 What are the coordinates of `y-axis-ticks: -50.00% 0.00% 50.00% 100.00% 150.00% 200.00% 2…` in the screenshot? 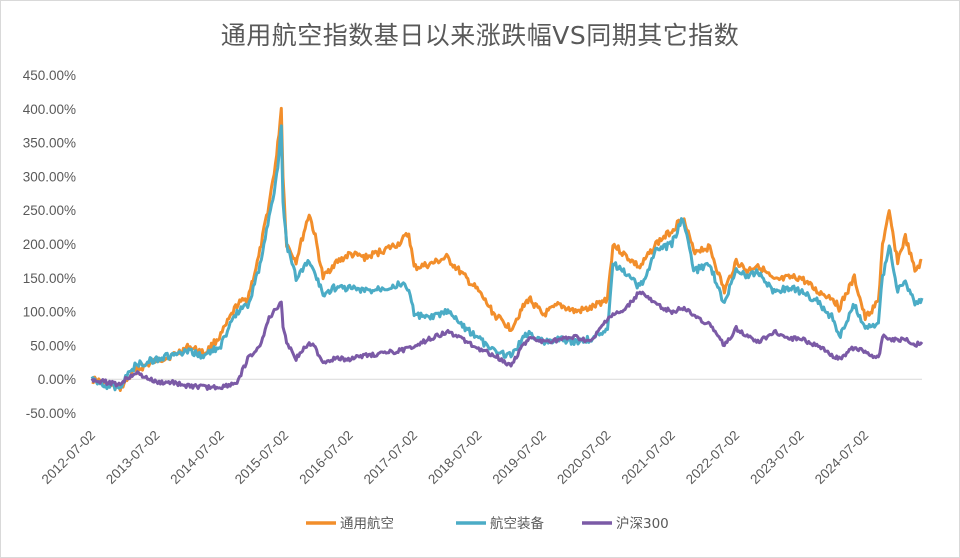 It's located at (49, 244).